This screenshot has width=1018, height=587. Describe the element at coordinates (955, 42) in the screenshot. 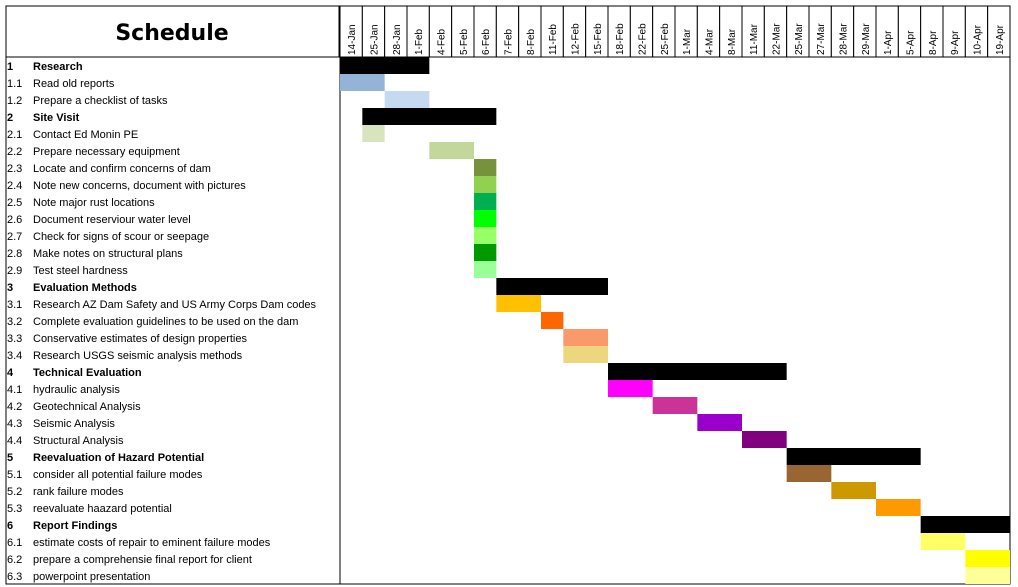

I see `date-label: 9-Apr` at that location.